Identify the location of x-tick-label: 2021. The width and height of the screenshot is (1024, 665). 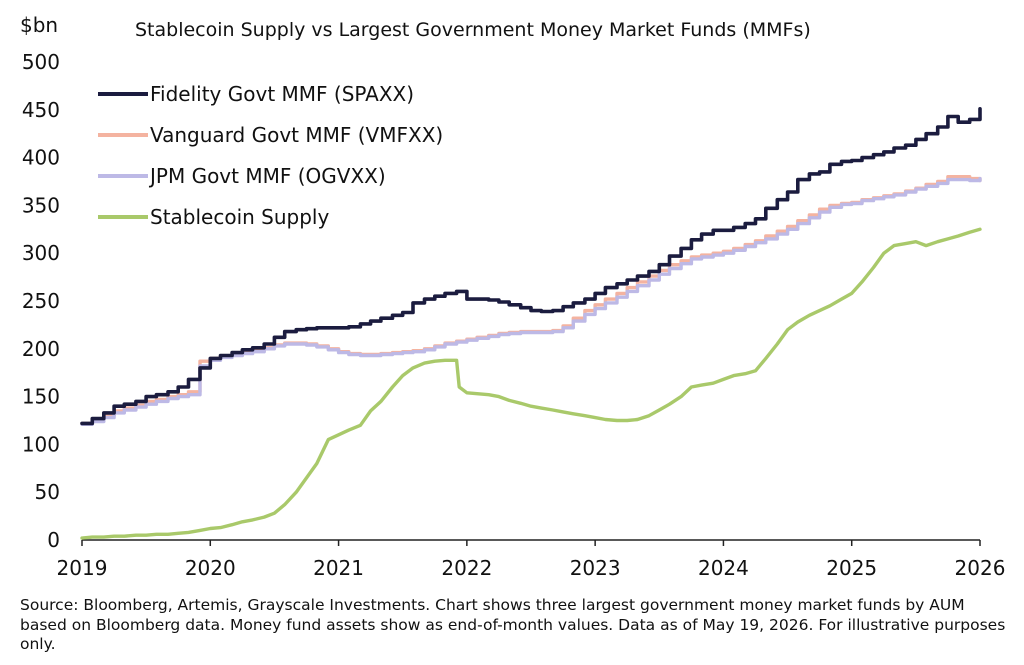
(338, 568).